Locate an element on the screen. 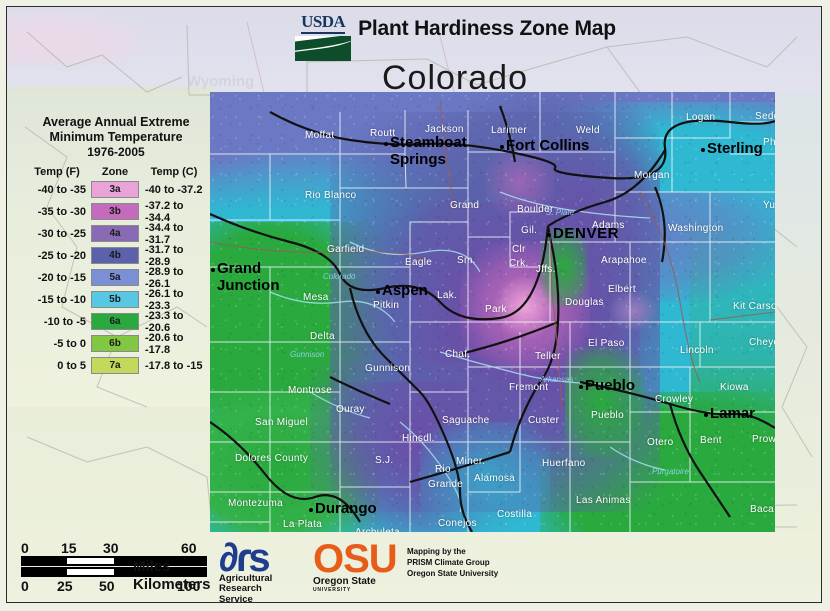 This screenshot has height=611, width=830. legend-temp-f: -5 to 0 is located at coordinates (69, 343).